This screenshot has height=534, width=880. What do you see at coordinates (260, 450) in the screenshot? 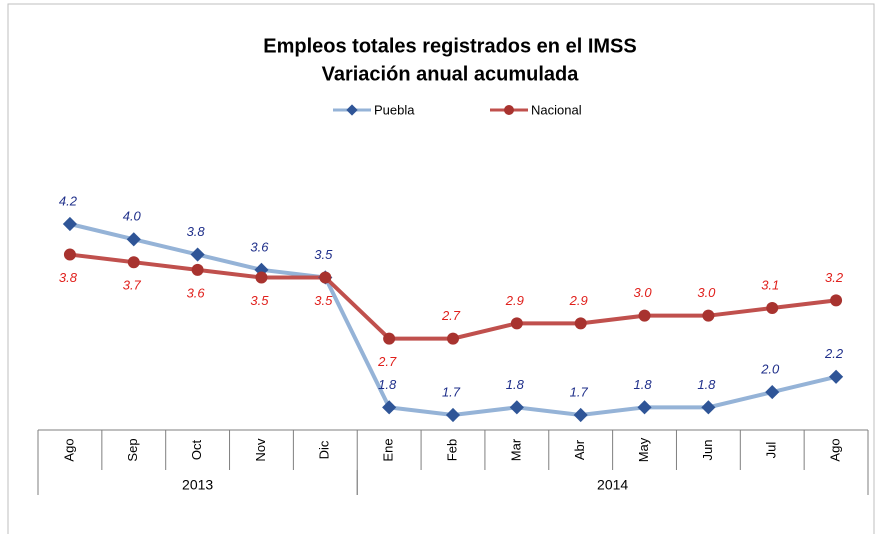
I see `x-tick-label: Nov` at bounding box center [260, 450].